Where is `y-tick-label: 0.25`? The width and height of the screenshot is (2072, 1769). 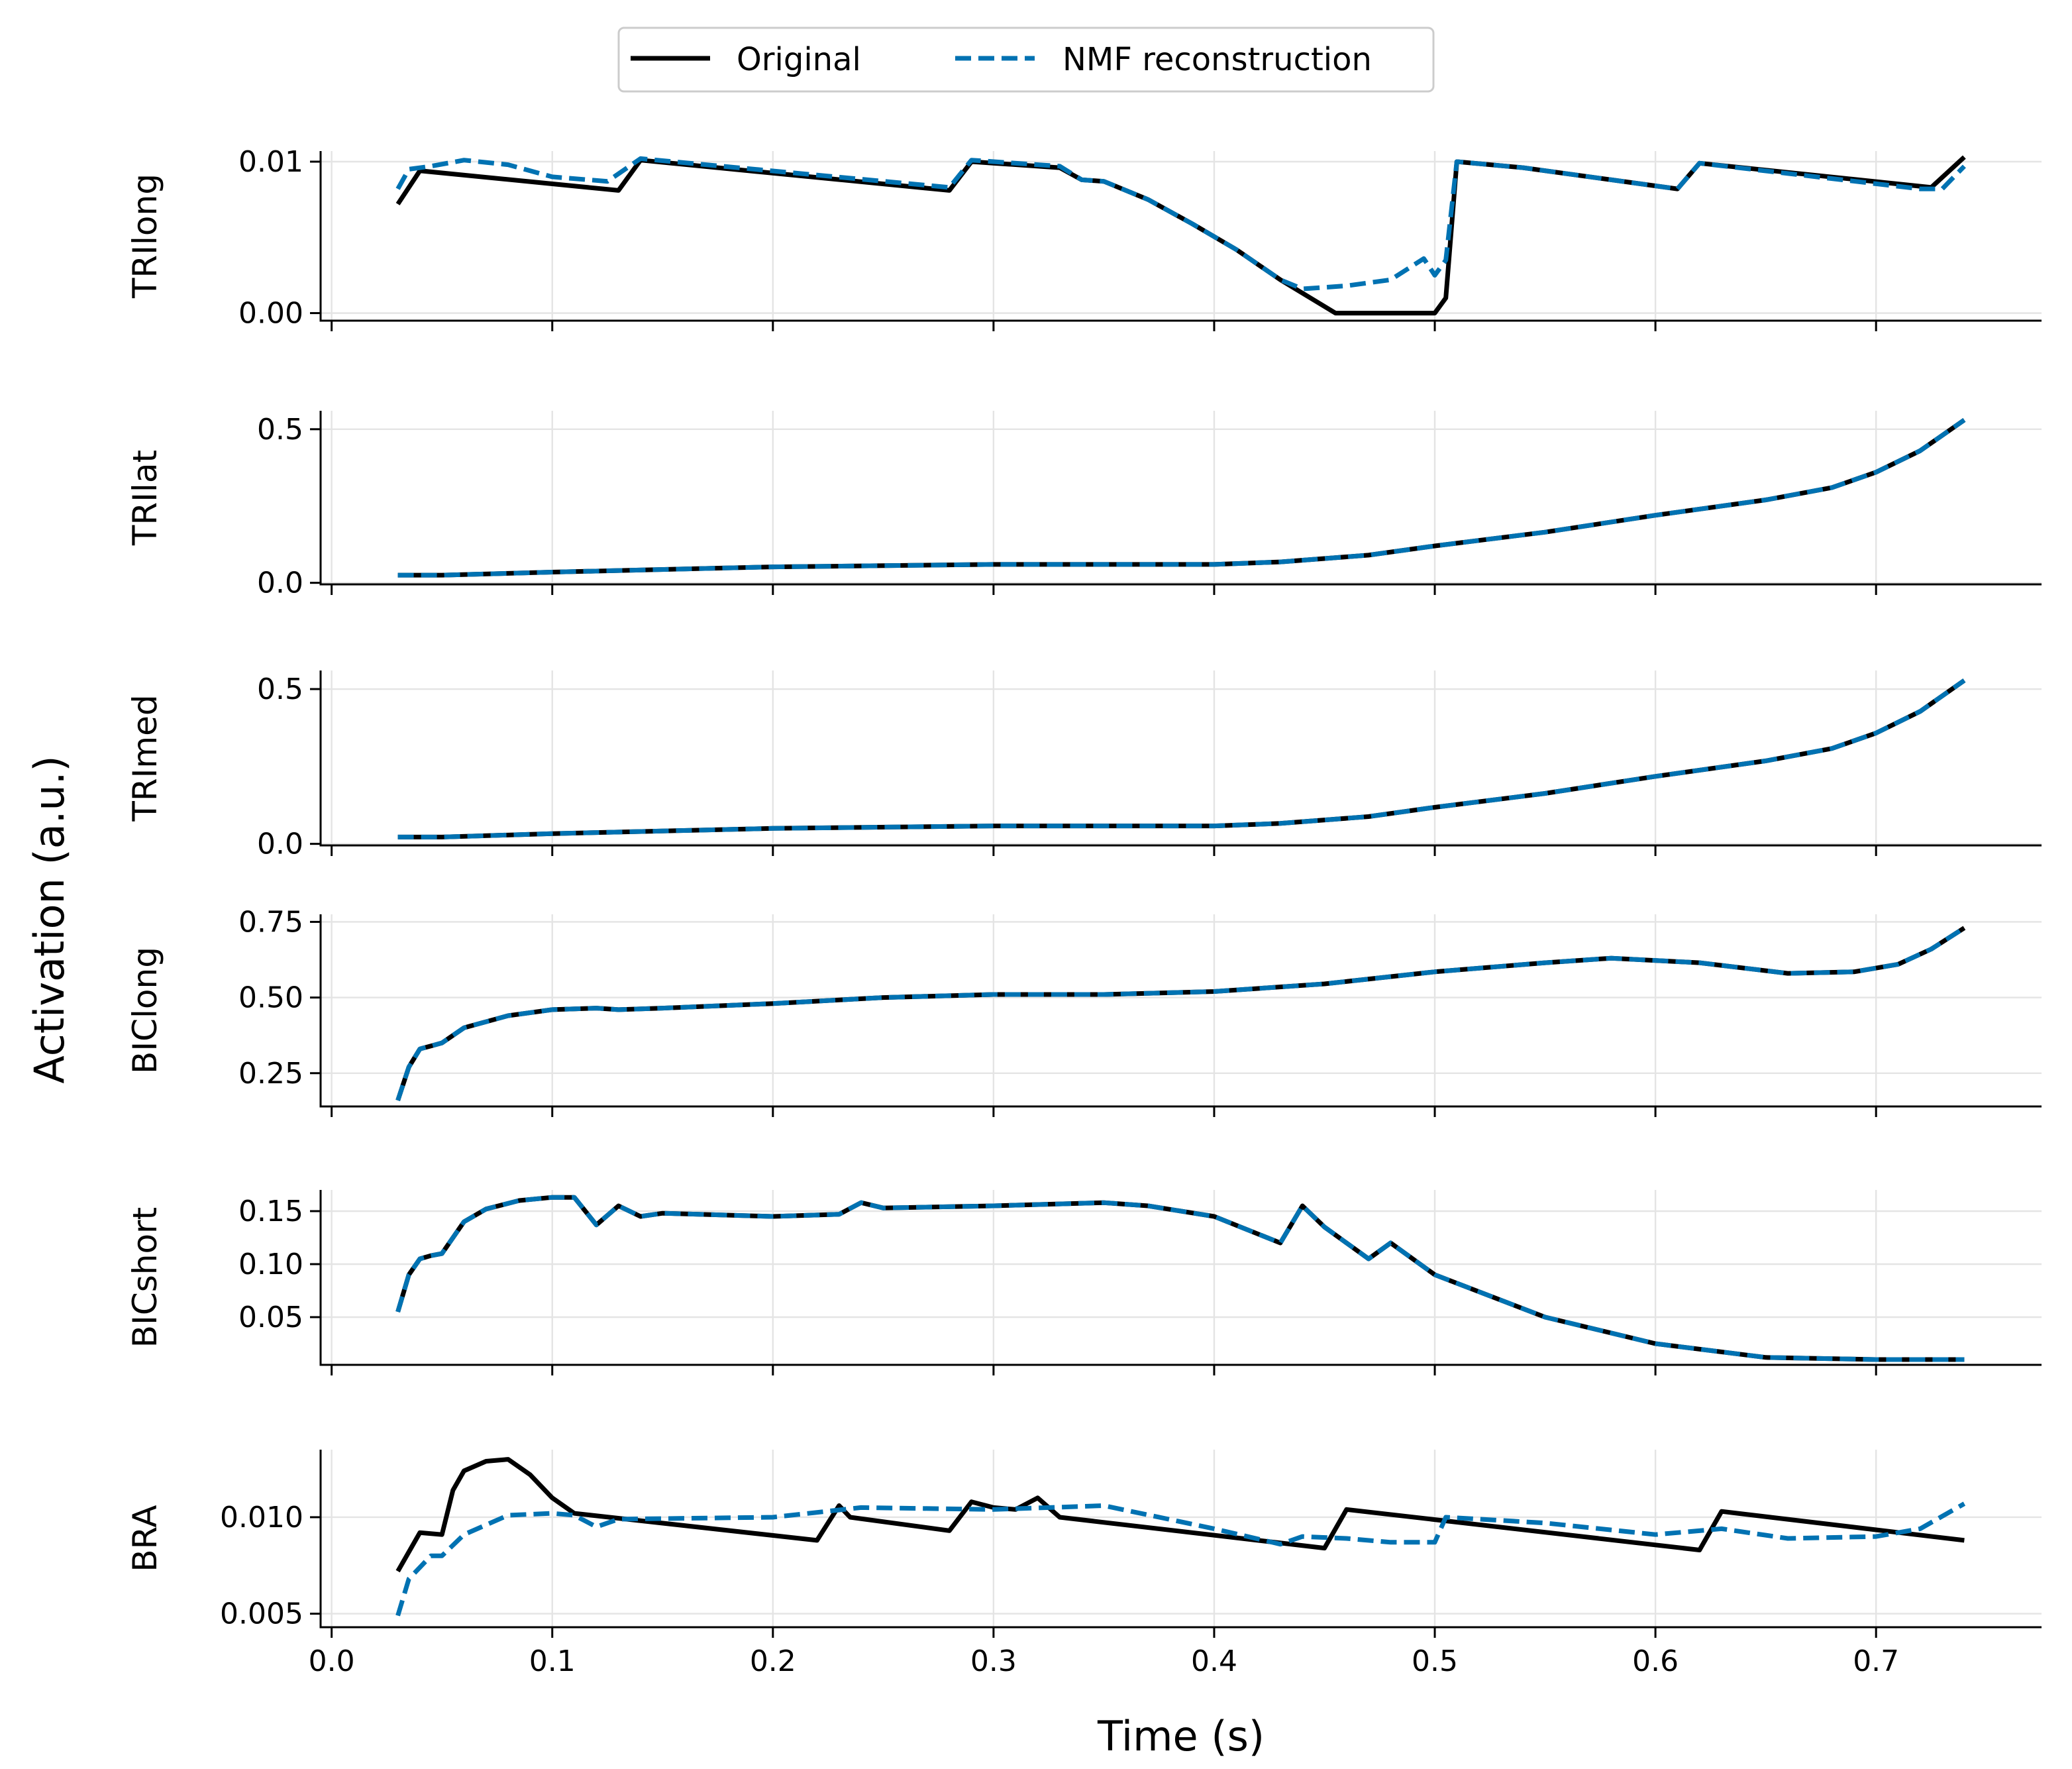 y-tick-label: 0.25 is located at coordinates (270, 1074).